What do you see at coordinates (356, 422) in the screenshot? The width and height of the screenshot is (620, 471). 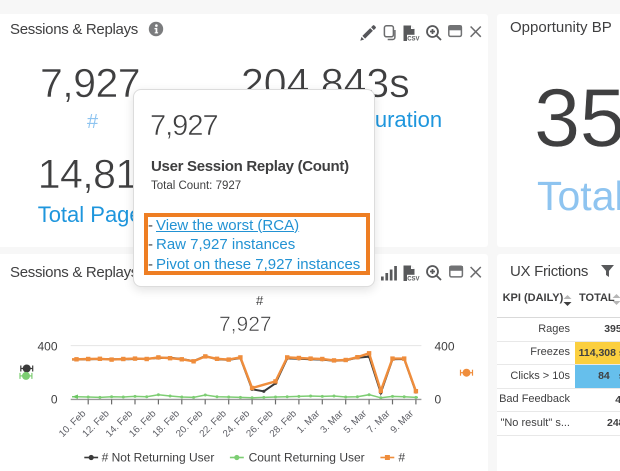 I see `svg-text: 5. Mar` at bounding box center [356, 422].